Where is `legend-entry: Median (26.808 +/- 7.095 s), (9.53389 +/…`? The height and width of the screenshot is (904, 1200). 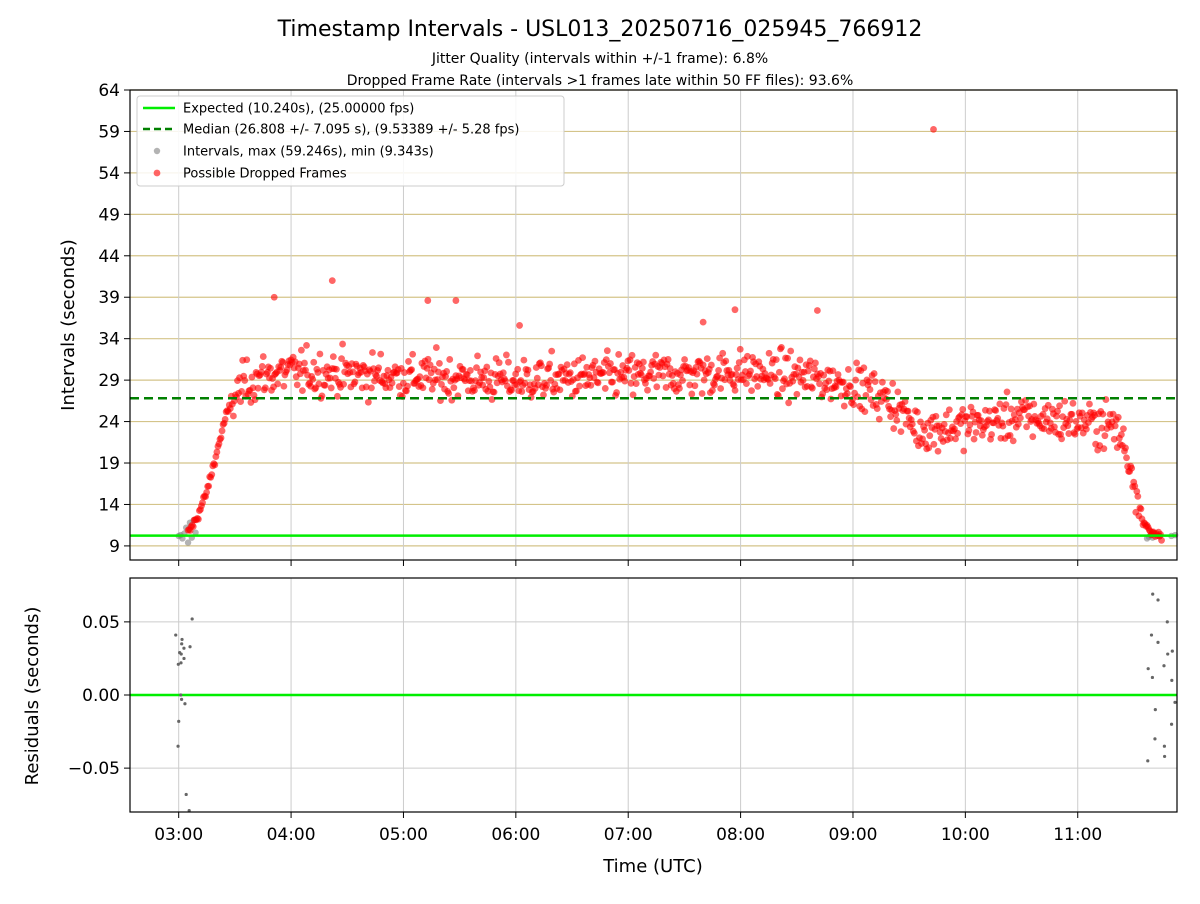
legend-entry: Median (26.808 +/- 7.095 s), (9.53389 +/… is located at coordinates (351, 130).